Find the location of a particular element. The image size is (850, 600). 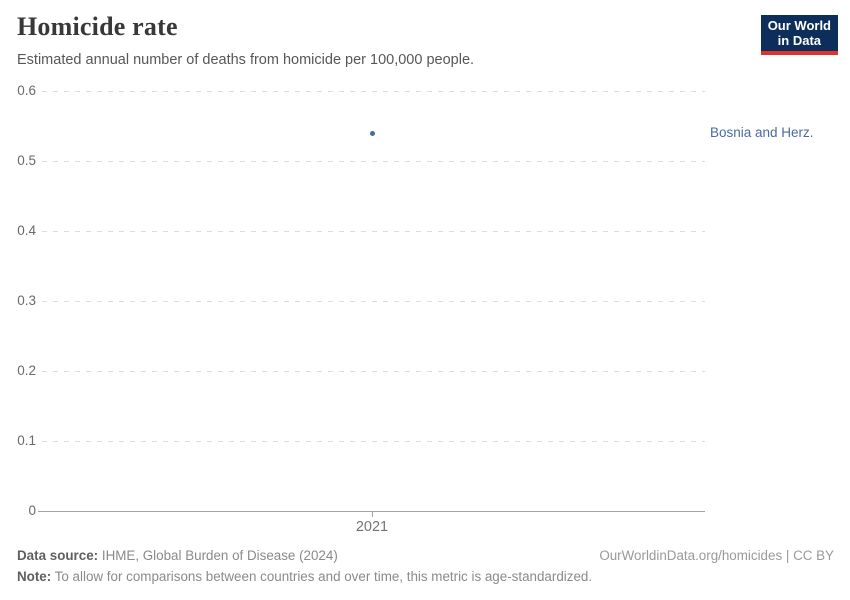

x-axis-tick-label: 2021 is located at coordinates (372, 527).